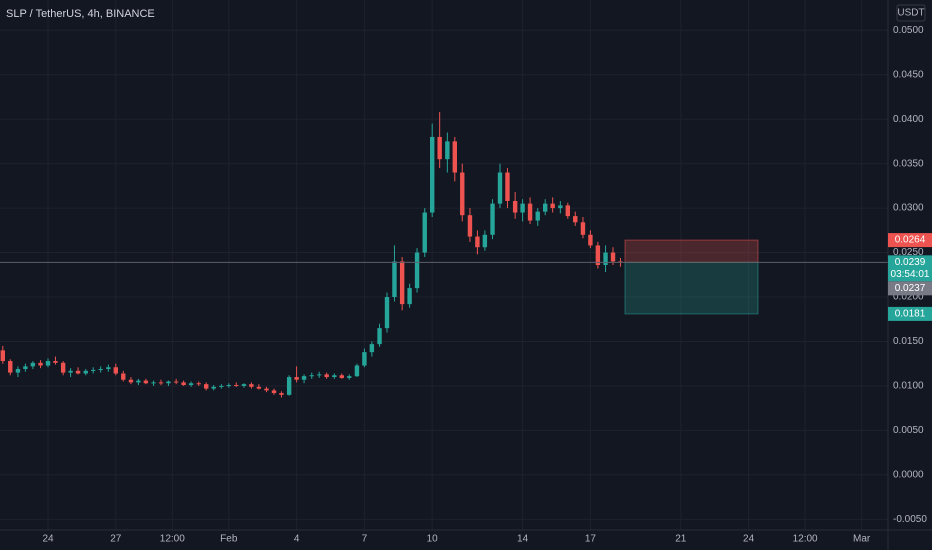 The height and width of the screenshot is (550, 932). I want to click on marker-price-box, so click(910, 288).